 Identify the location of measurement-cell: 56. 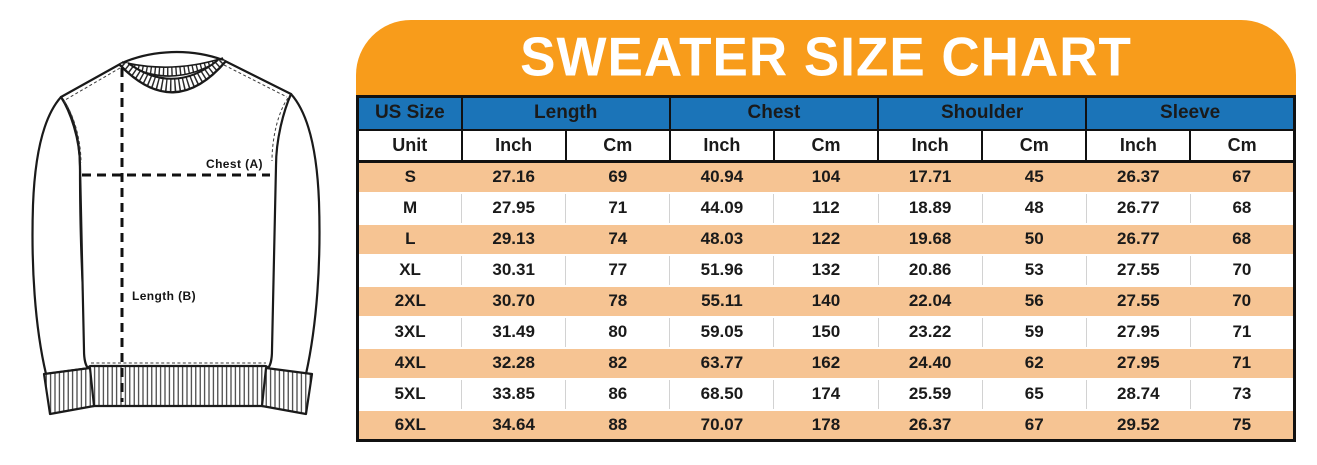
(1034, 301).